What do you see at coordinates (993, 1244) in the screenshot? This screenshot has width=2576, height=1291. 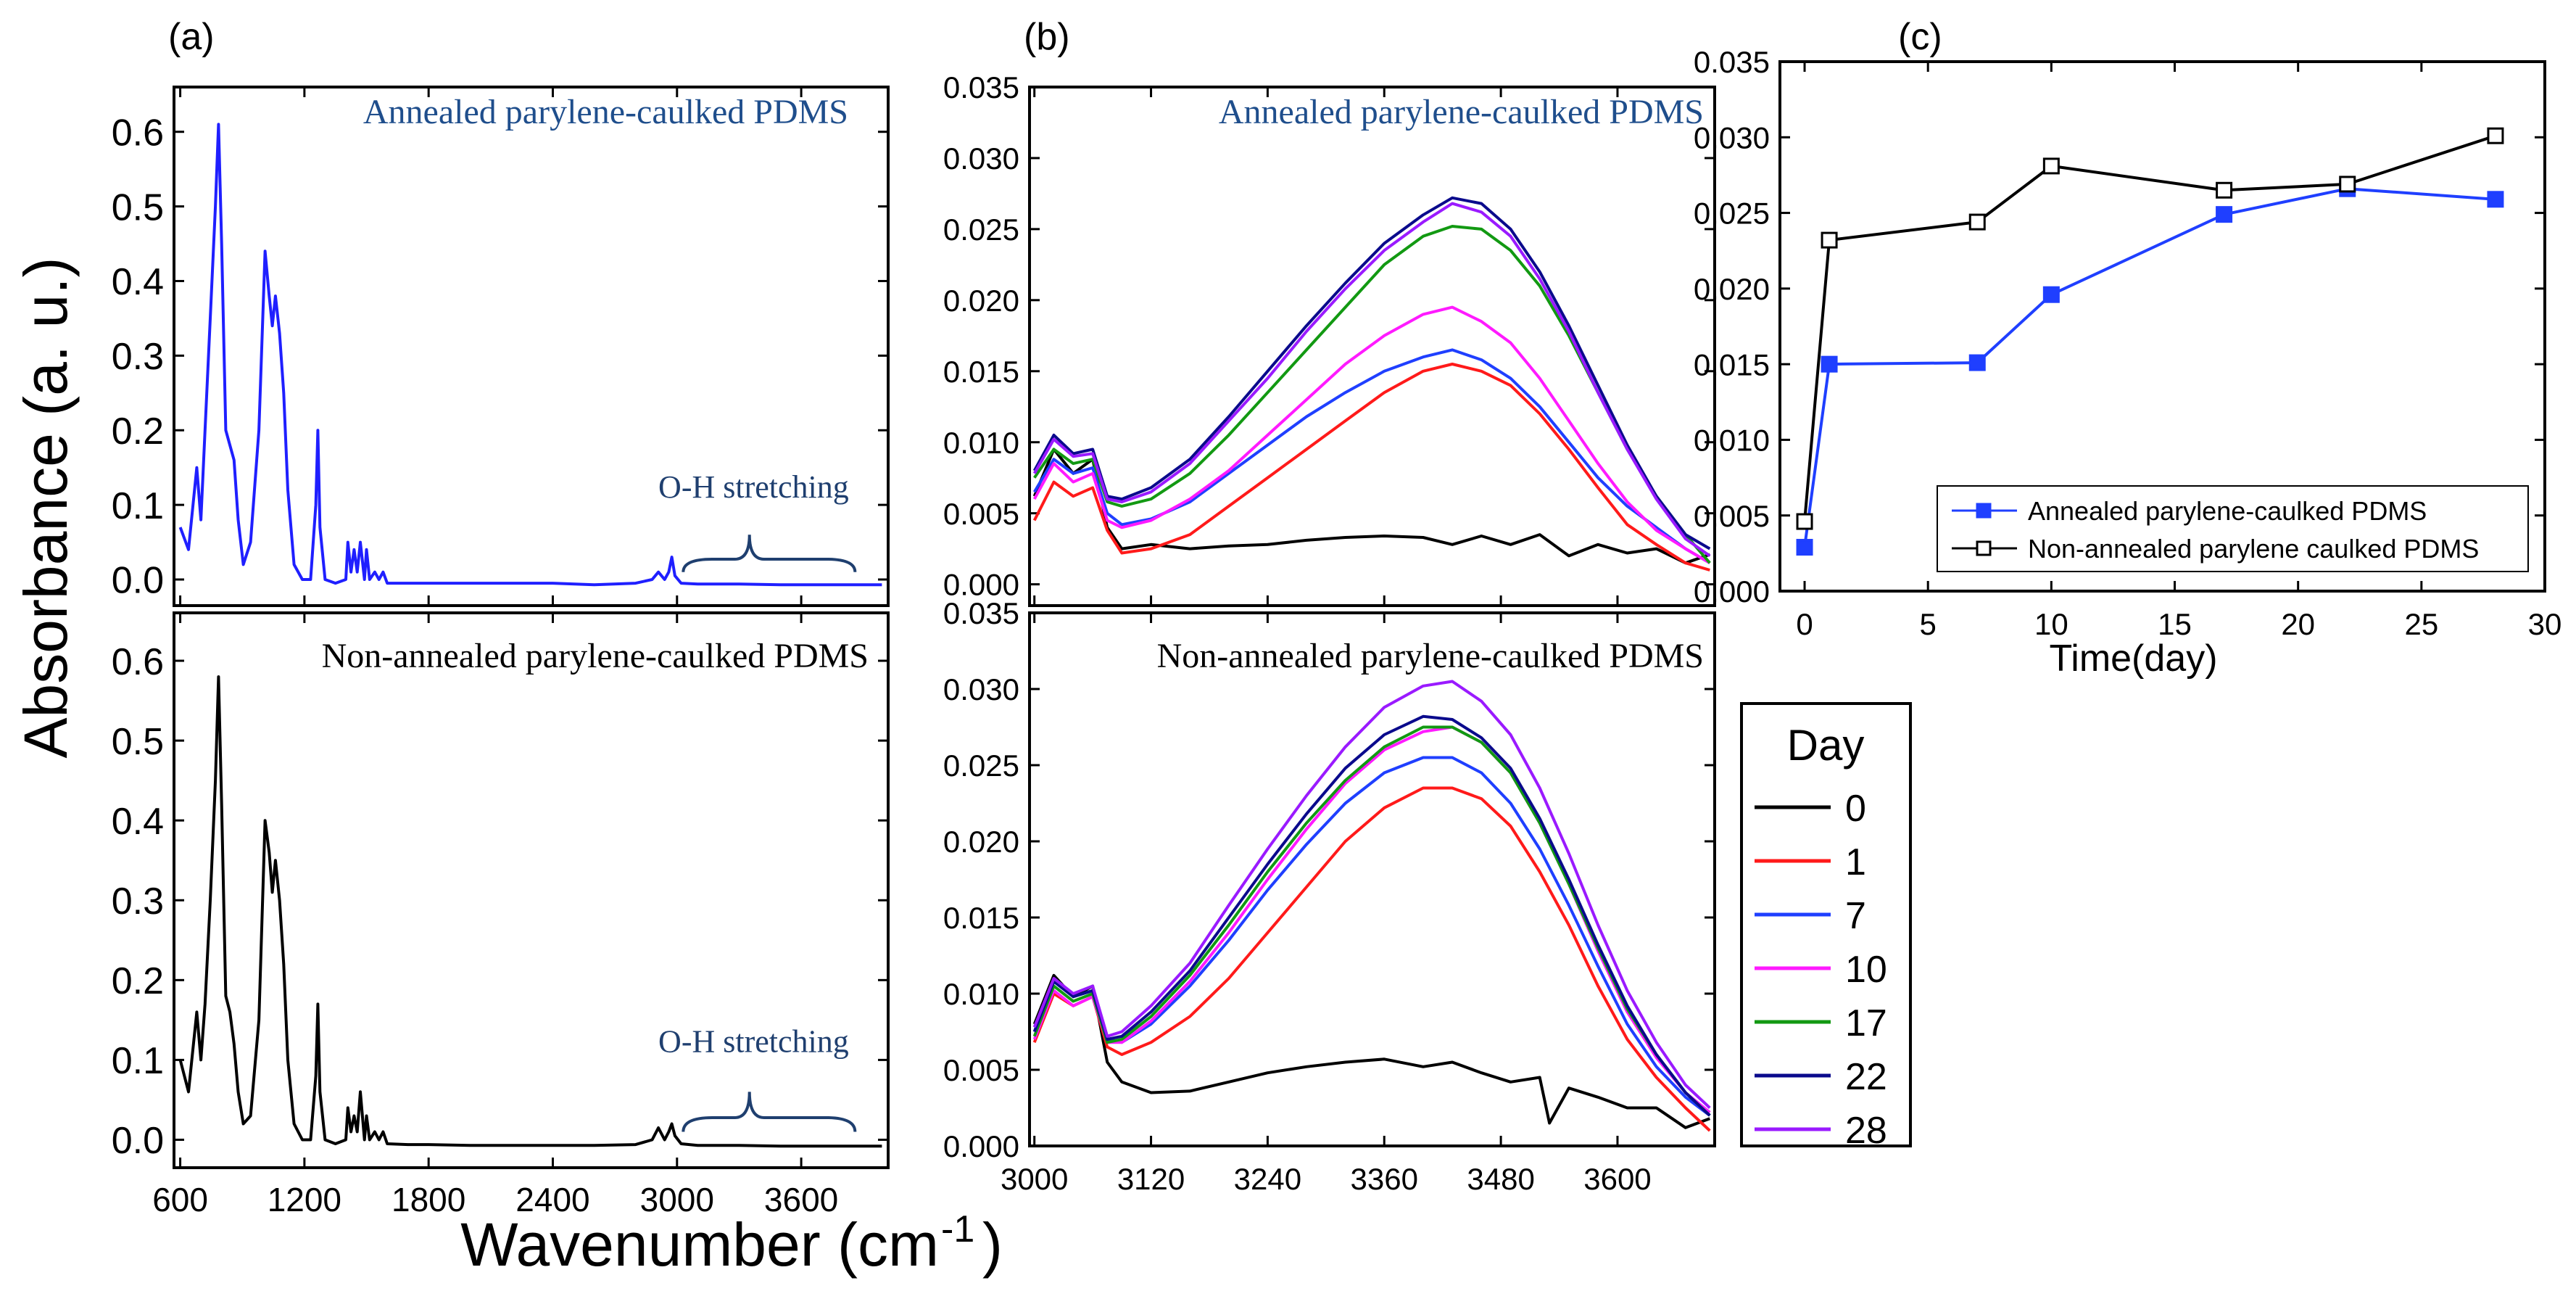 I see `x-axis-label-close: )` at bounding box center [993, 1244].